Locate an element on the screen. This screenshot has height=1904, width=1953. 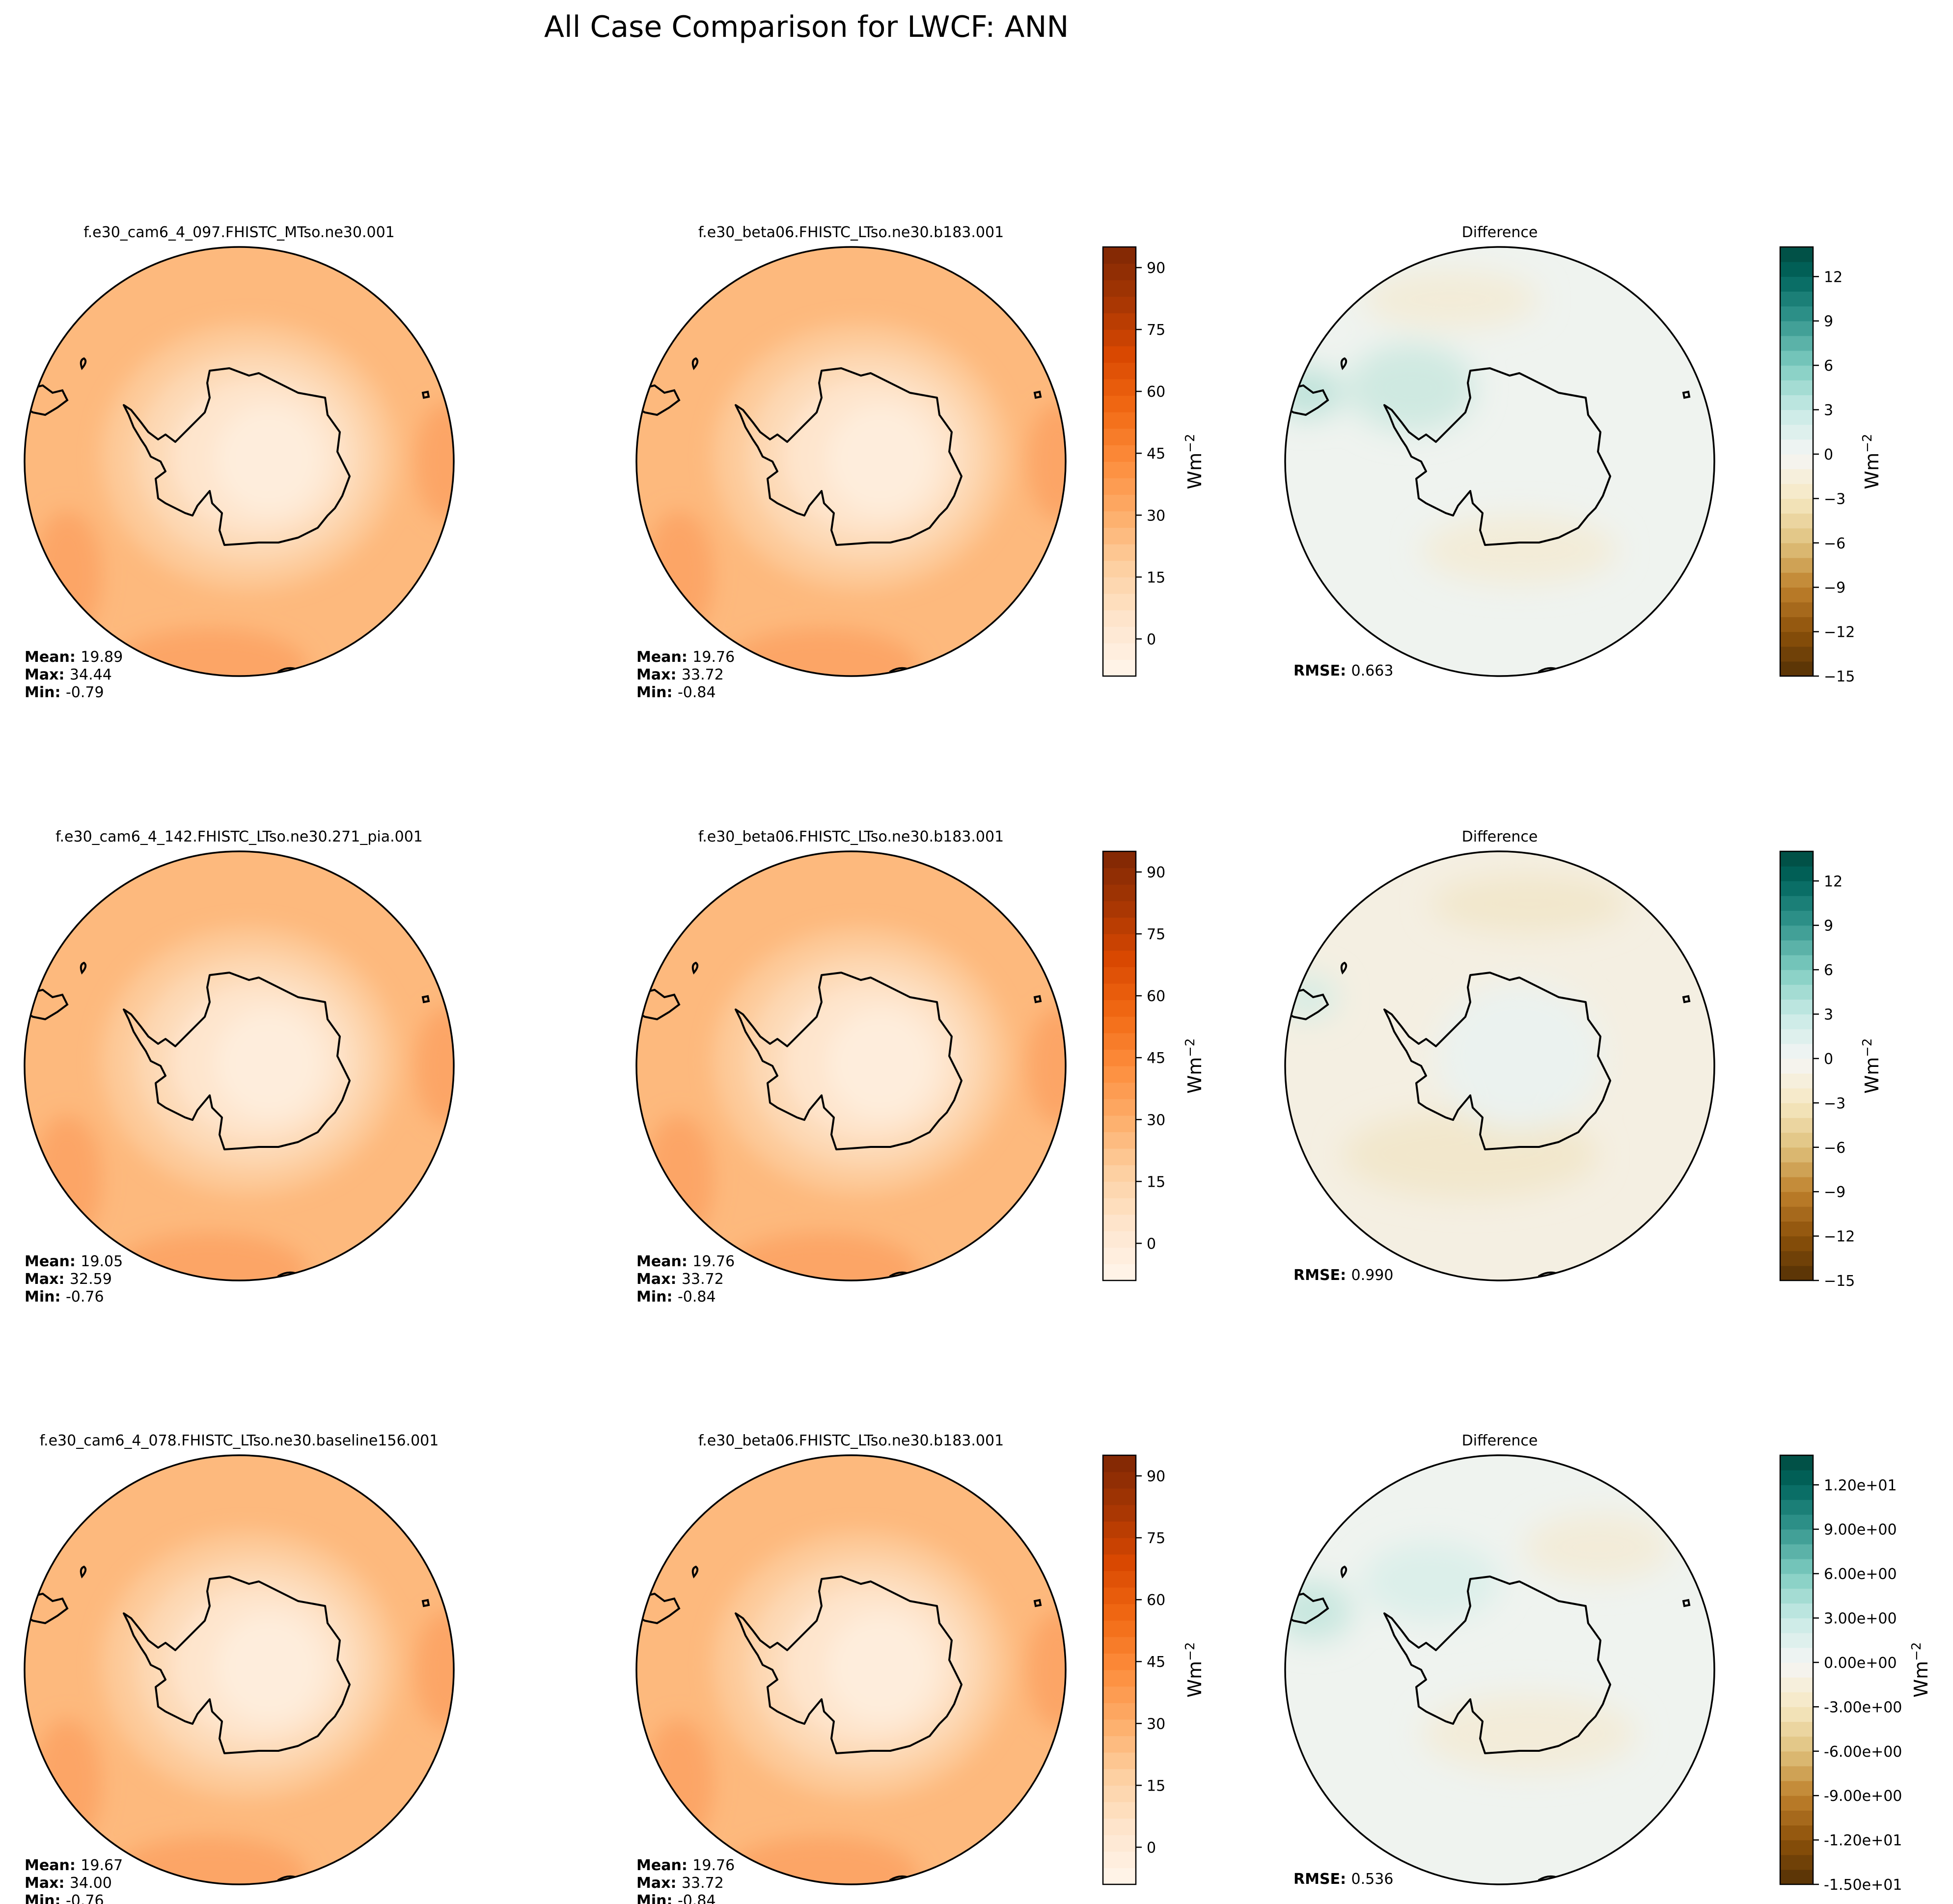
colorbar-tick-label: 60 is located at coordinates (1156, 996).